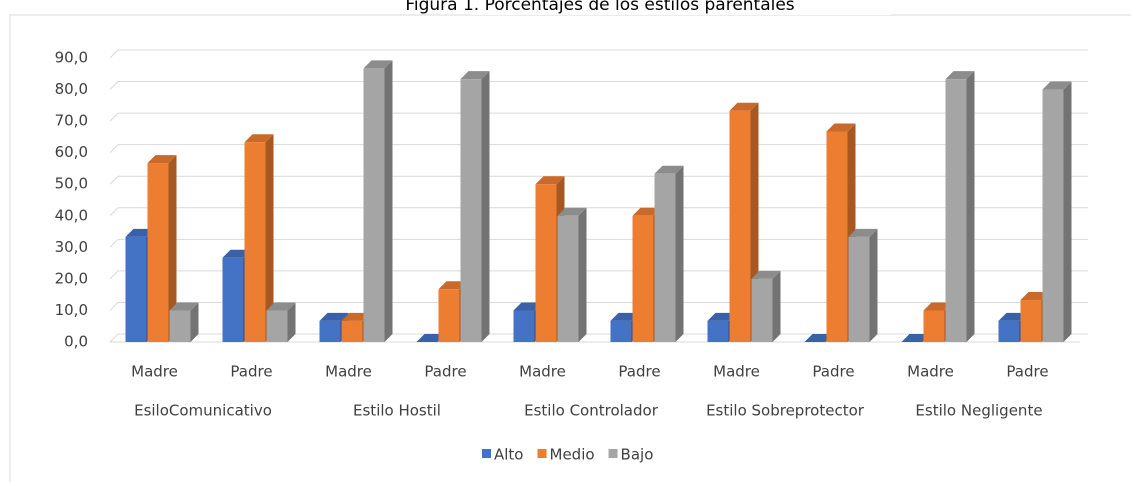 This screenshot has width=1131, height=482. Describe the element at coordinates (71, 58) in the screenshot. I see `y-tick-label: 90,0` at that location.